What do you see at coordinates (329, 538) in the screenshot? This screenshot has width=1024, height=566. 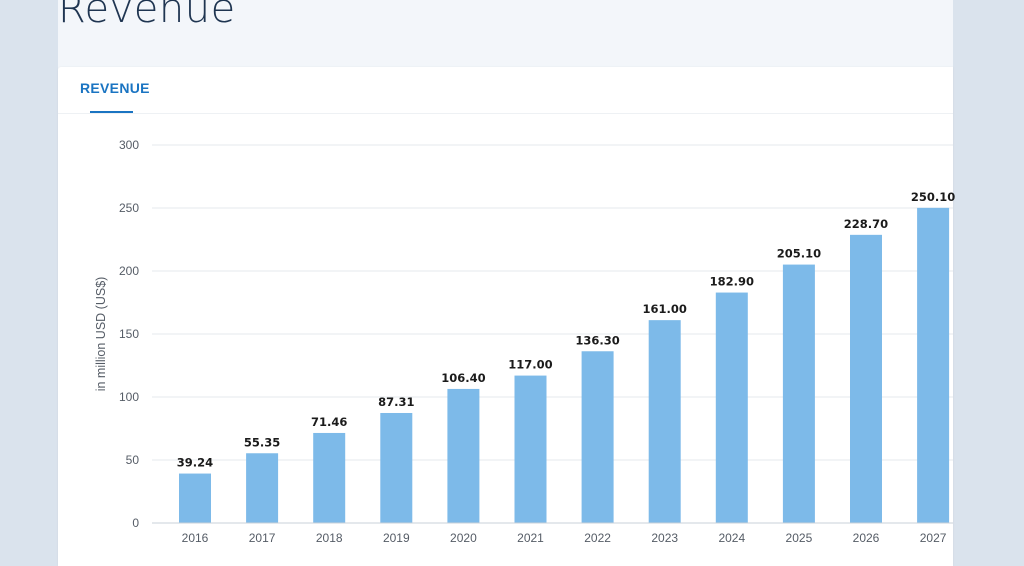 I see `x-tick-label: 2018` at bounding box center [329, 538].